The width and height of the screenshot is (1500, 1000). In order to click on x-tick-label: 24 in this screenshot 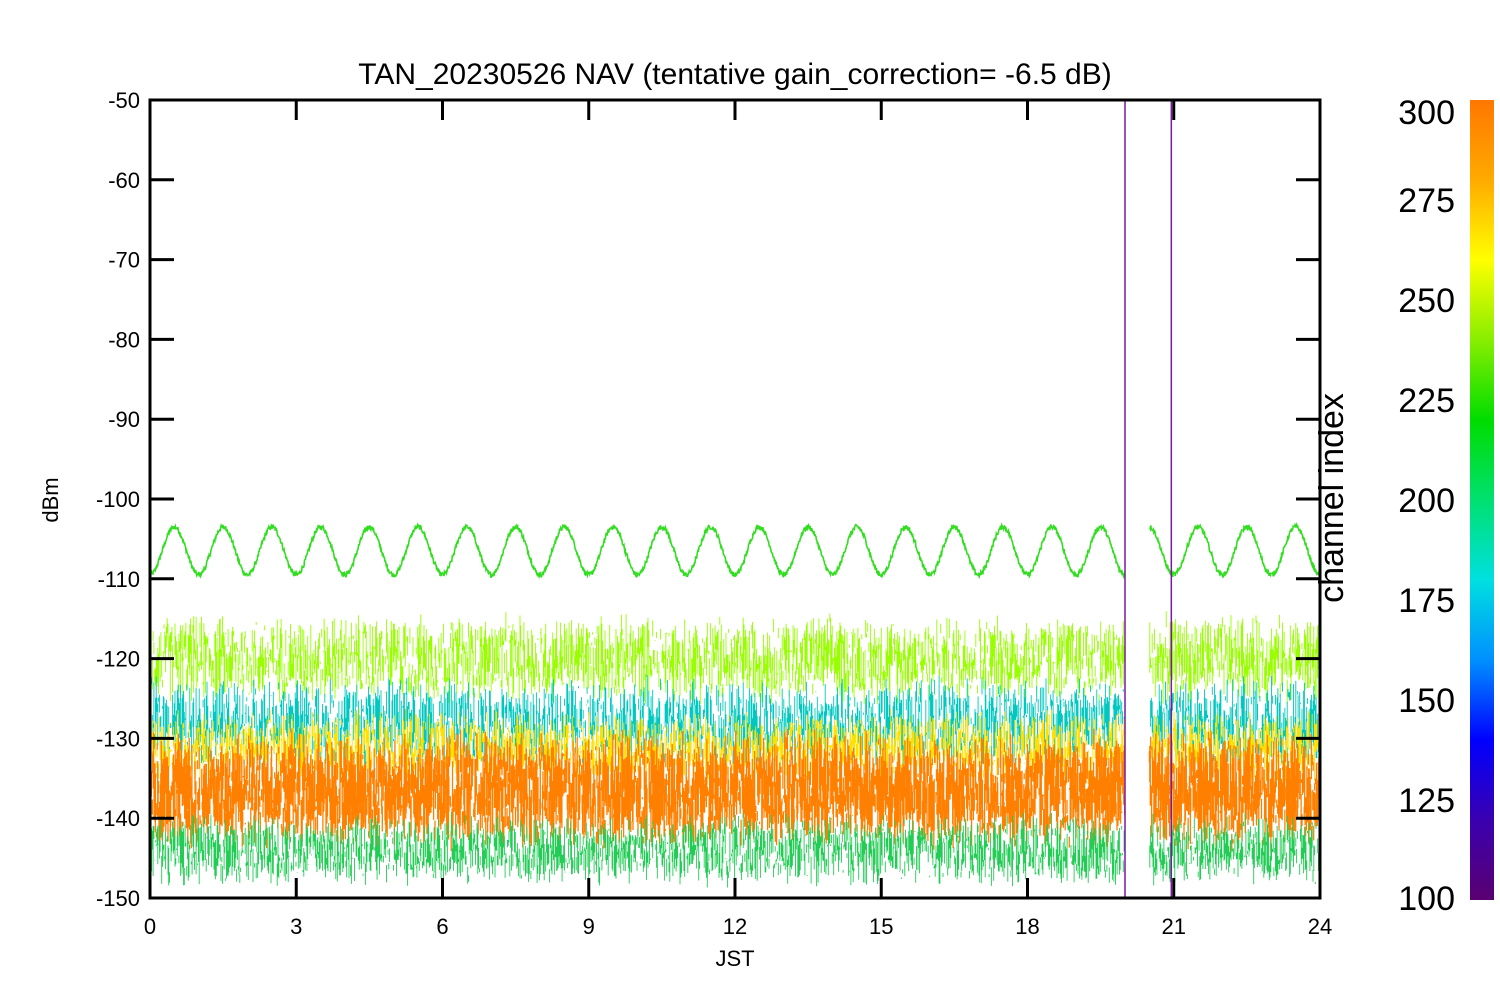, I will do `click(1320, 926)`.